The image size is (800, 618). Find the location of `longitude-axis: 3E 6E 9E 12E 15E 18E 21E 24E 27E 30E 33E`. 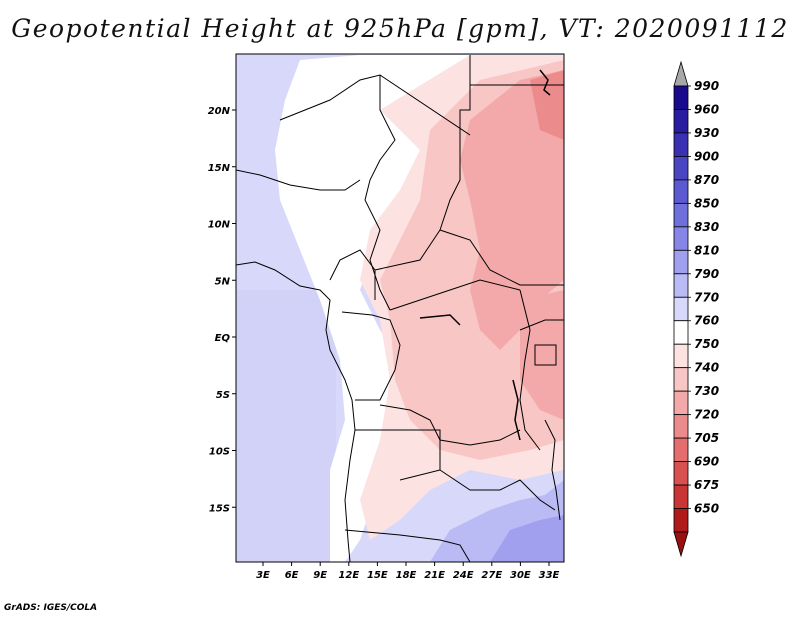

longitude-axis: 3E 6E 9E 12E 15E 18E 21E 24E 27E 30E 33E is located at coordinates (408, 571).